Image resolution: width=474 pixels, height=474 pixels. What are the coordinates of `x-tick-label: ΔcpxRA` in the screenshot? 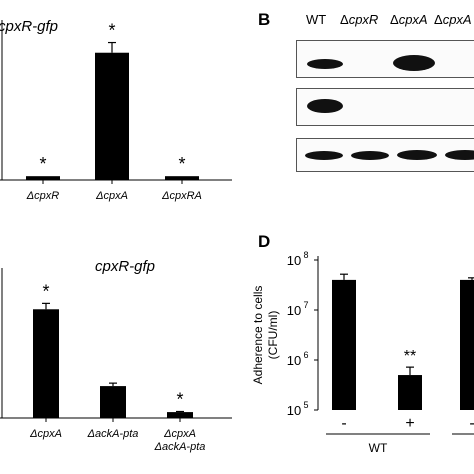 It's located at (182, 196).